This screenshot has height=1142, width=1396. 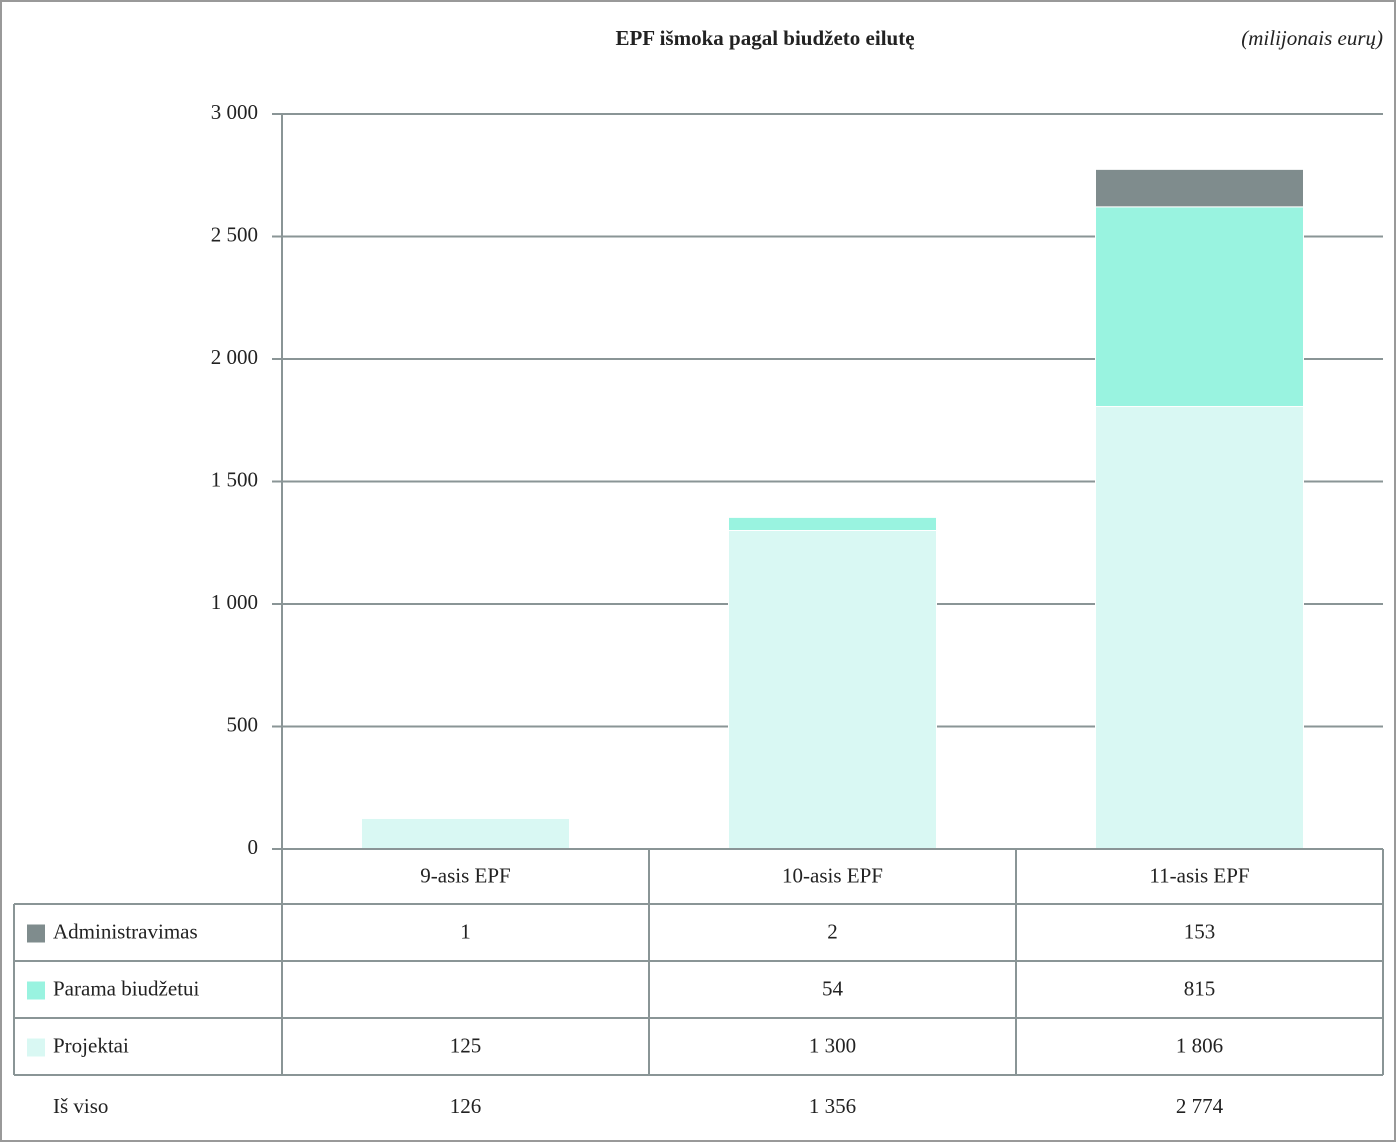 I want to click on x-tick-label: 11-asis EPF, so click(x=1199, y=875).